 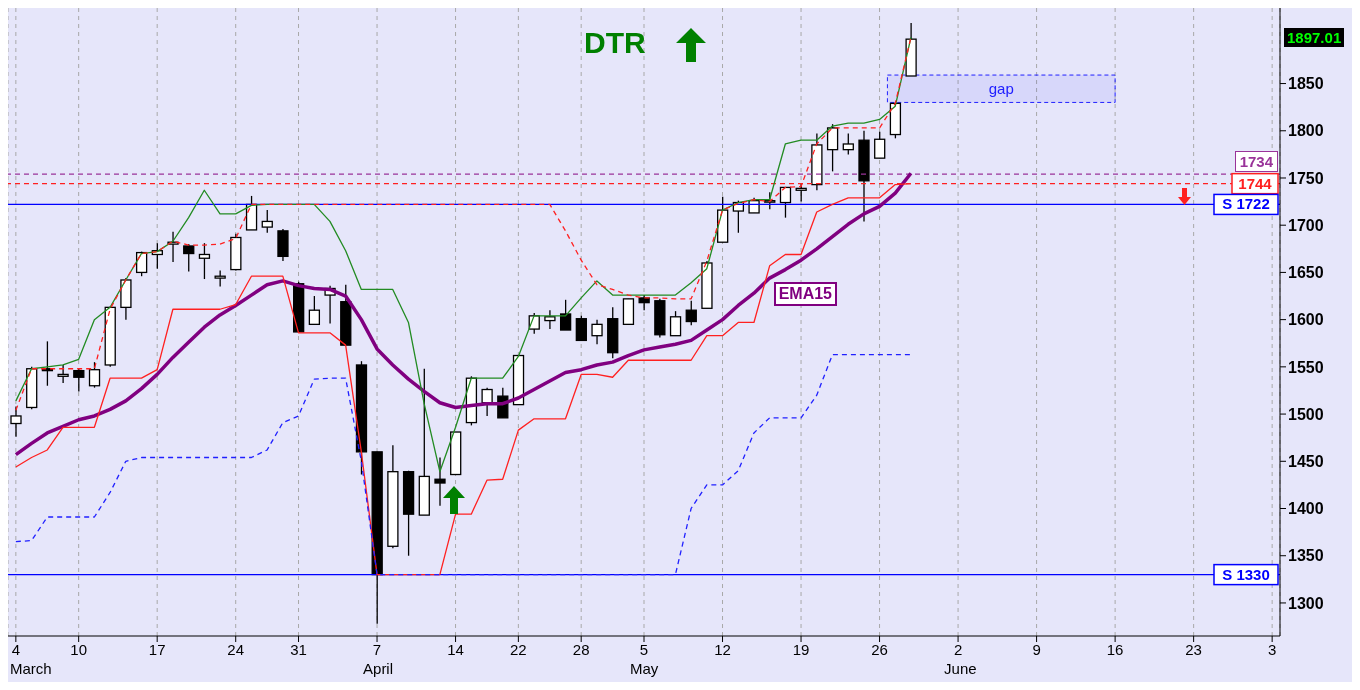 What do you see at coordinates (1306, 178) in the screenshot?
I see `y-tick-label: 1750` at bounding box center [1306, 178].